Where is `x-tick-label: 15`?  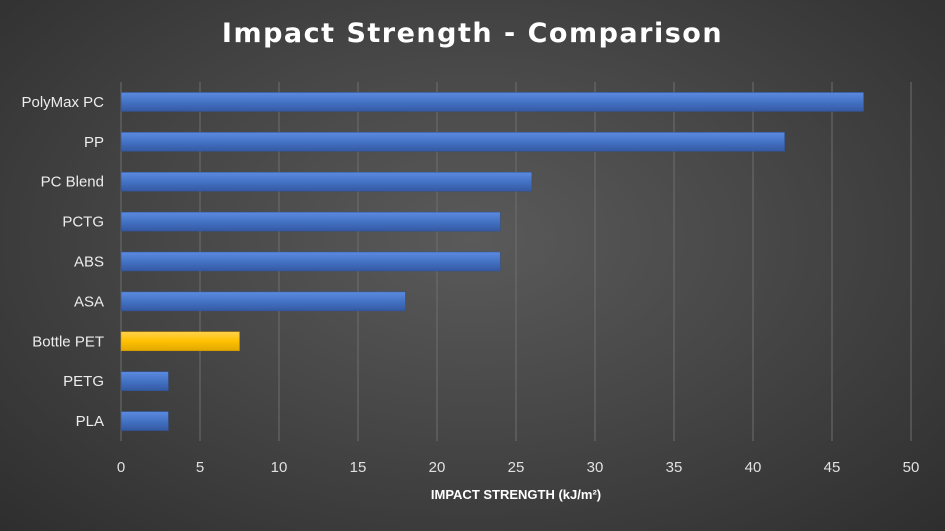
x-tick-label: 15 is located at coordinates (358, 467).